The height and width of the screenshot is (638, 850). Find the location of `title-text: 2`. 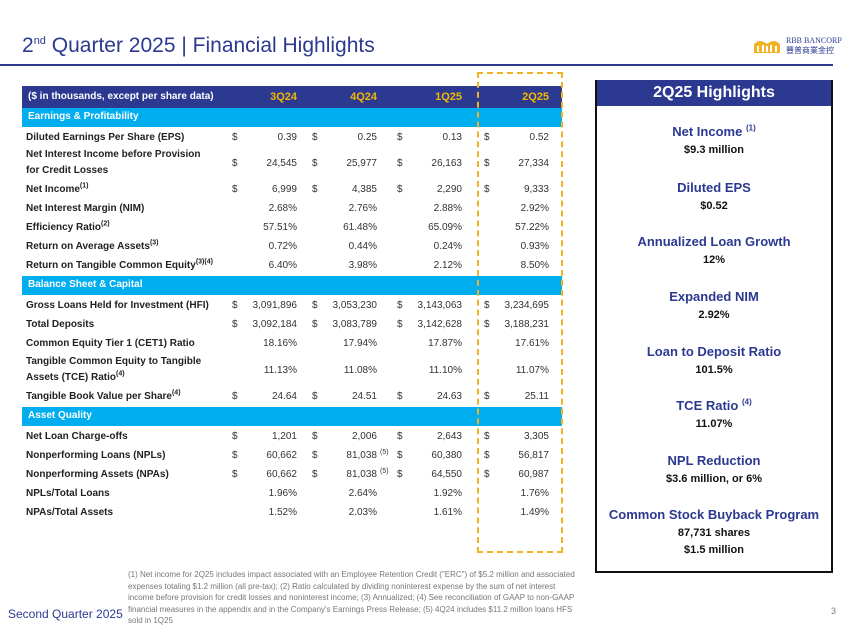

title-text: 2 is located at coordinates (28, 45).